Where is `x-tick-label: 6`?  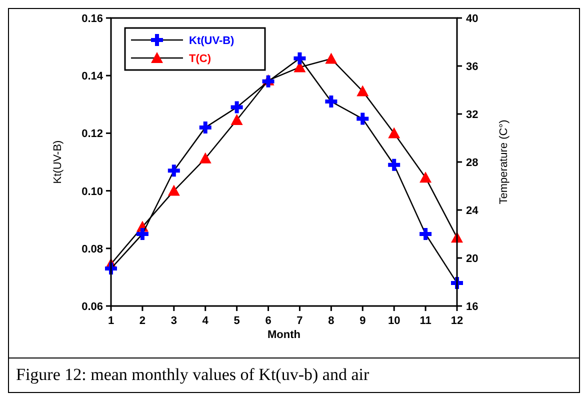 x-tick-label: 6 is located at coordinates (268, 321).